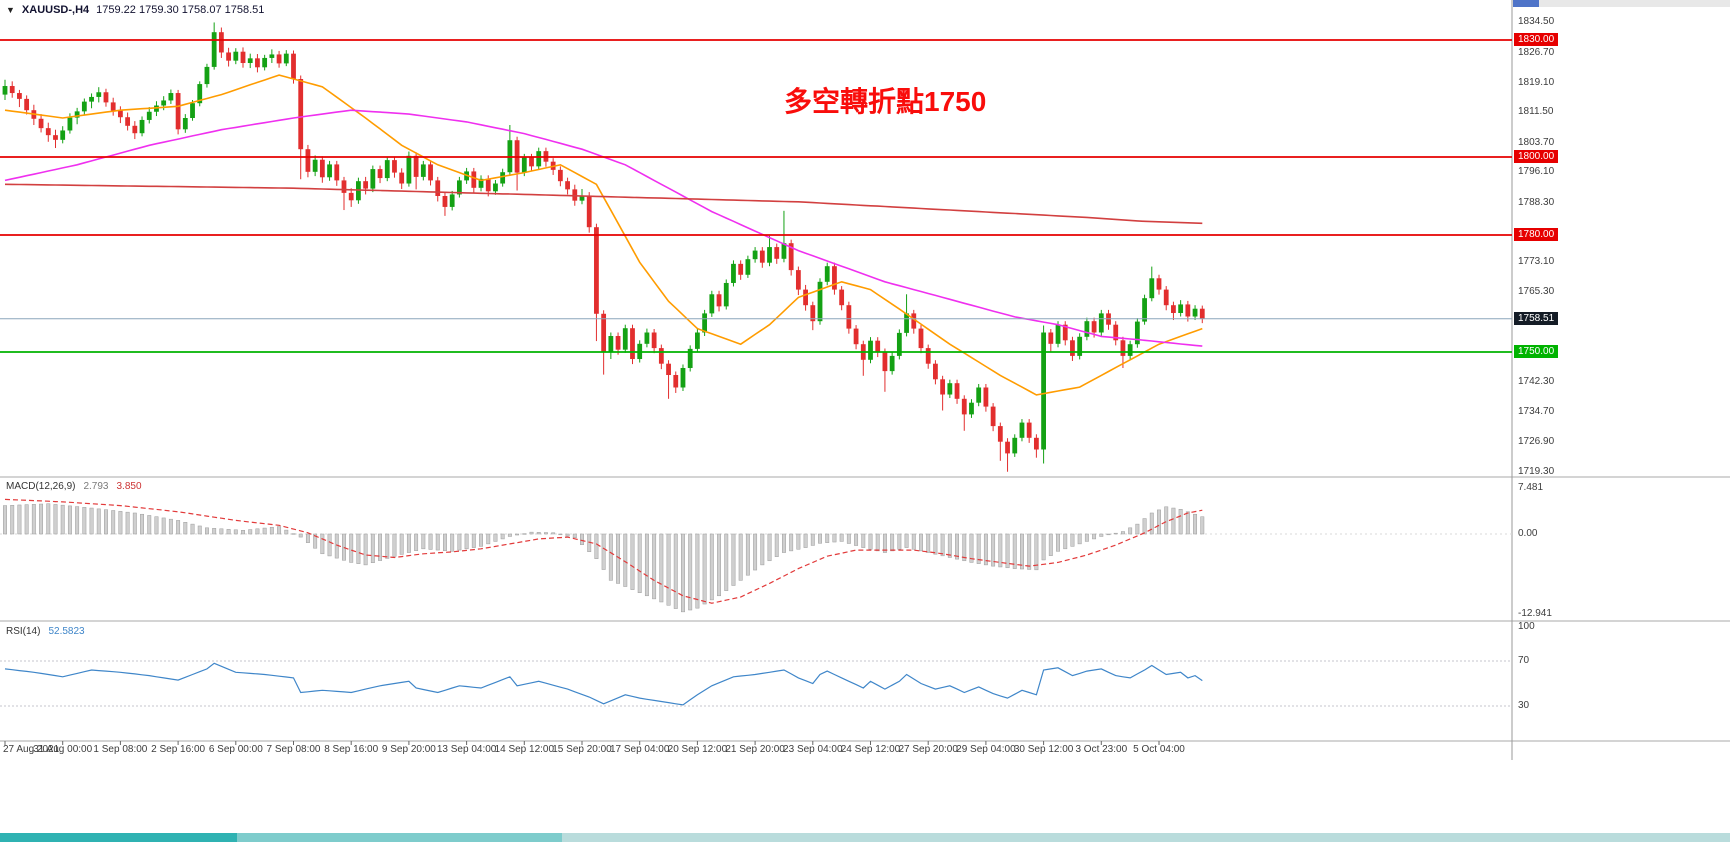 The width and height of the screenshot is (1730, 842). What do you see at coordinates (603, 204) in the screenshot?
I see `ma-red-line` at bounding box center [603, 204].